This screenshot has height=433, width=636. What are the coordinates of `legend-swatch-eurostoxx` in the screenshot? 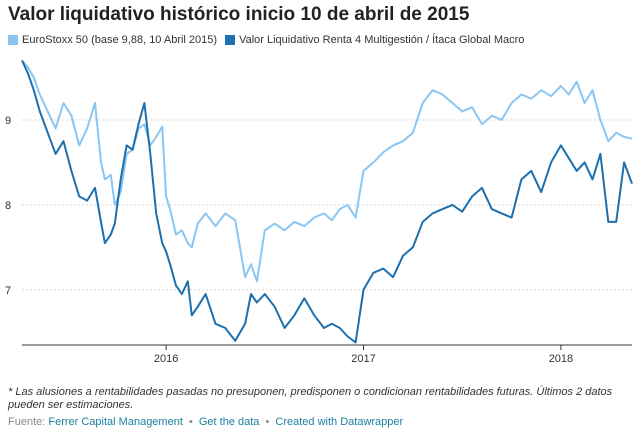 It's located at (13, 40).